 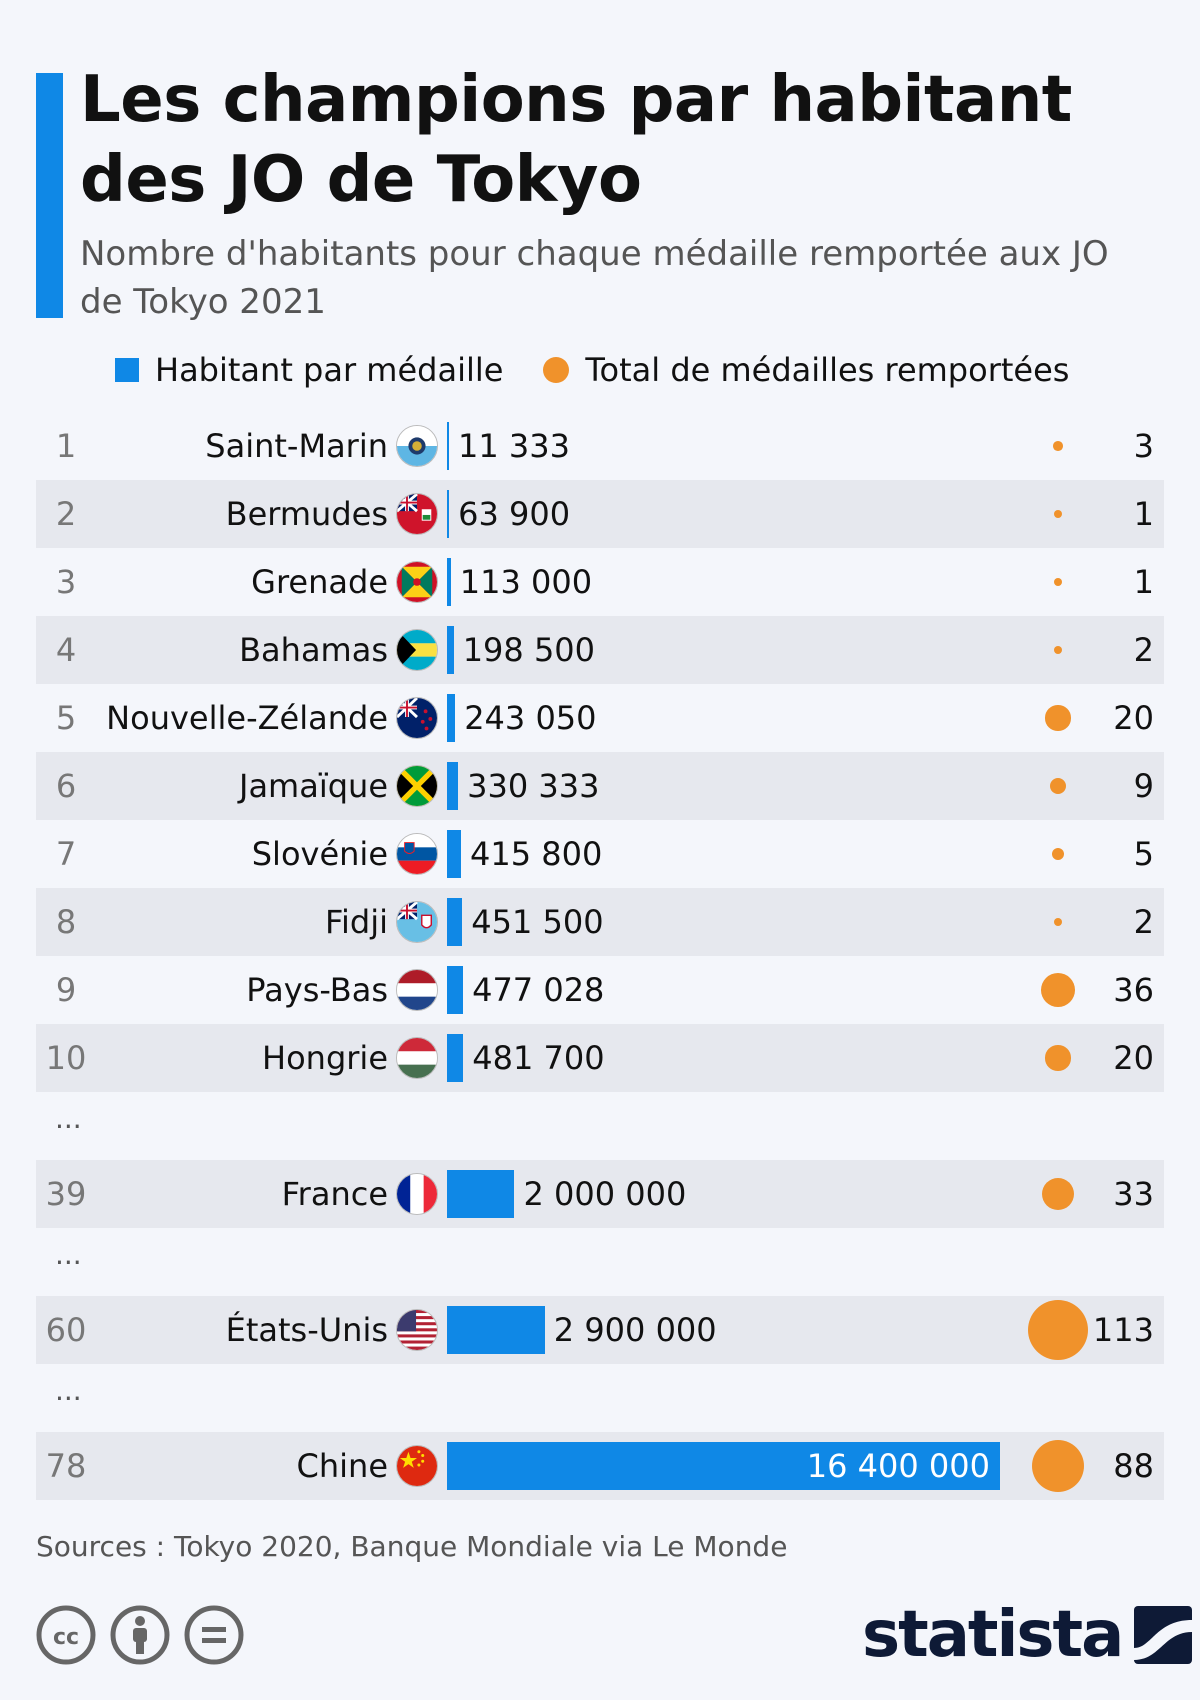 What do you see at coordinates (306, 1330) in the screenshot?
I see `category-label-etats-unis: États-Unis` at bounding box center [306, 1330].